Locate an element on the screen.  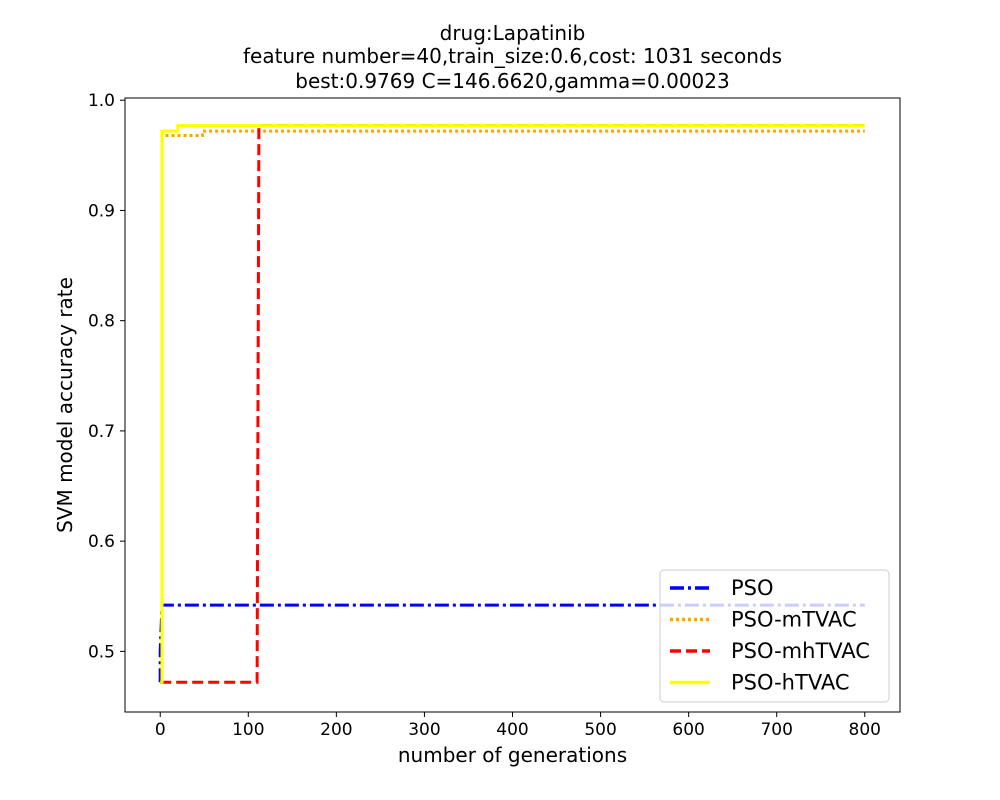
x-axis-ticks: 0 100 200 300 400 500 600 700 800 is located at coordinates (518, 726).